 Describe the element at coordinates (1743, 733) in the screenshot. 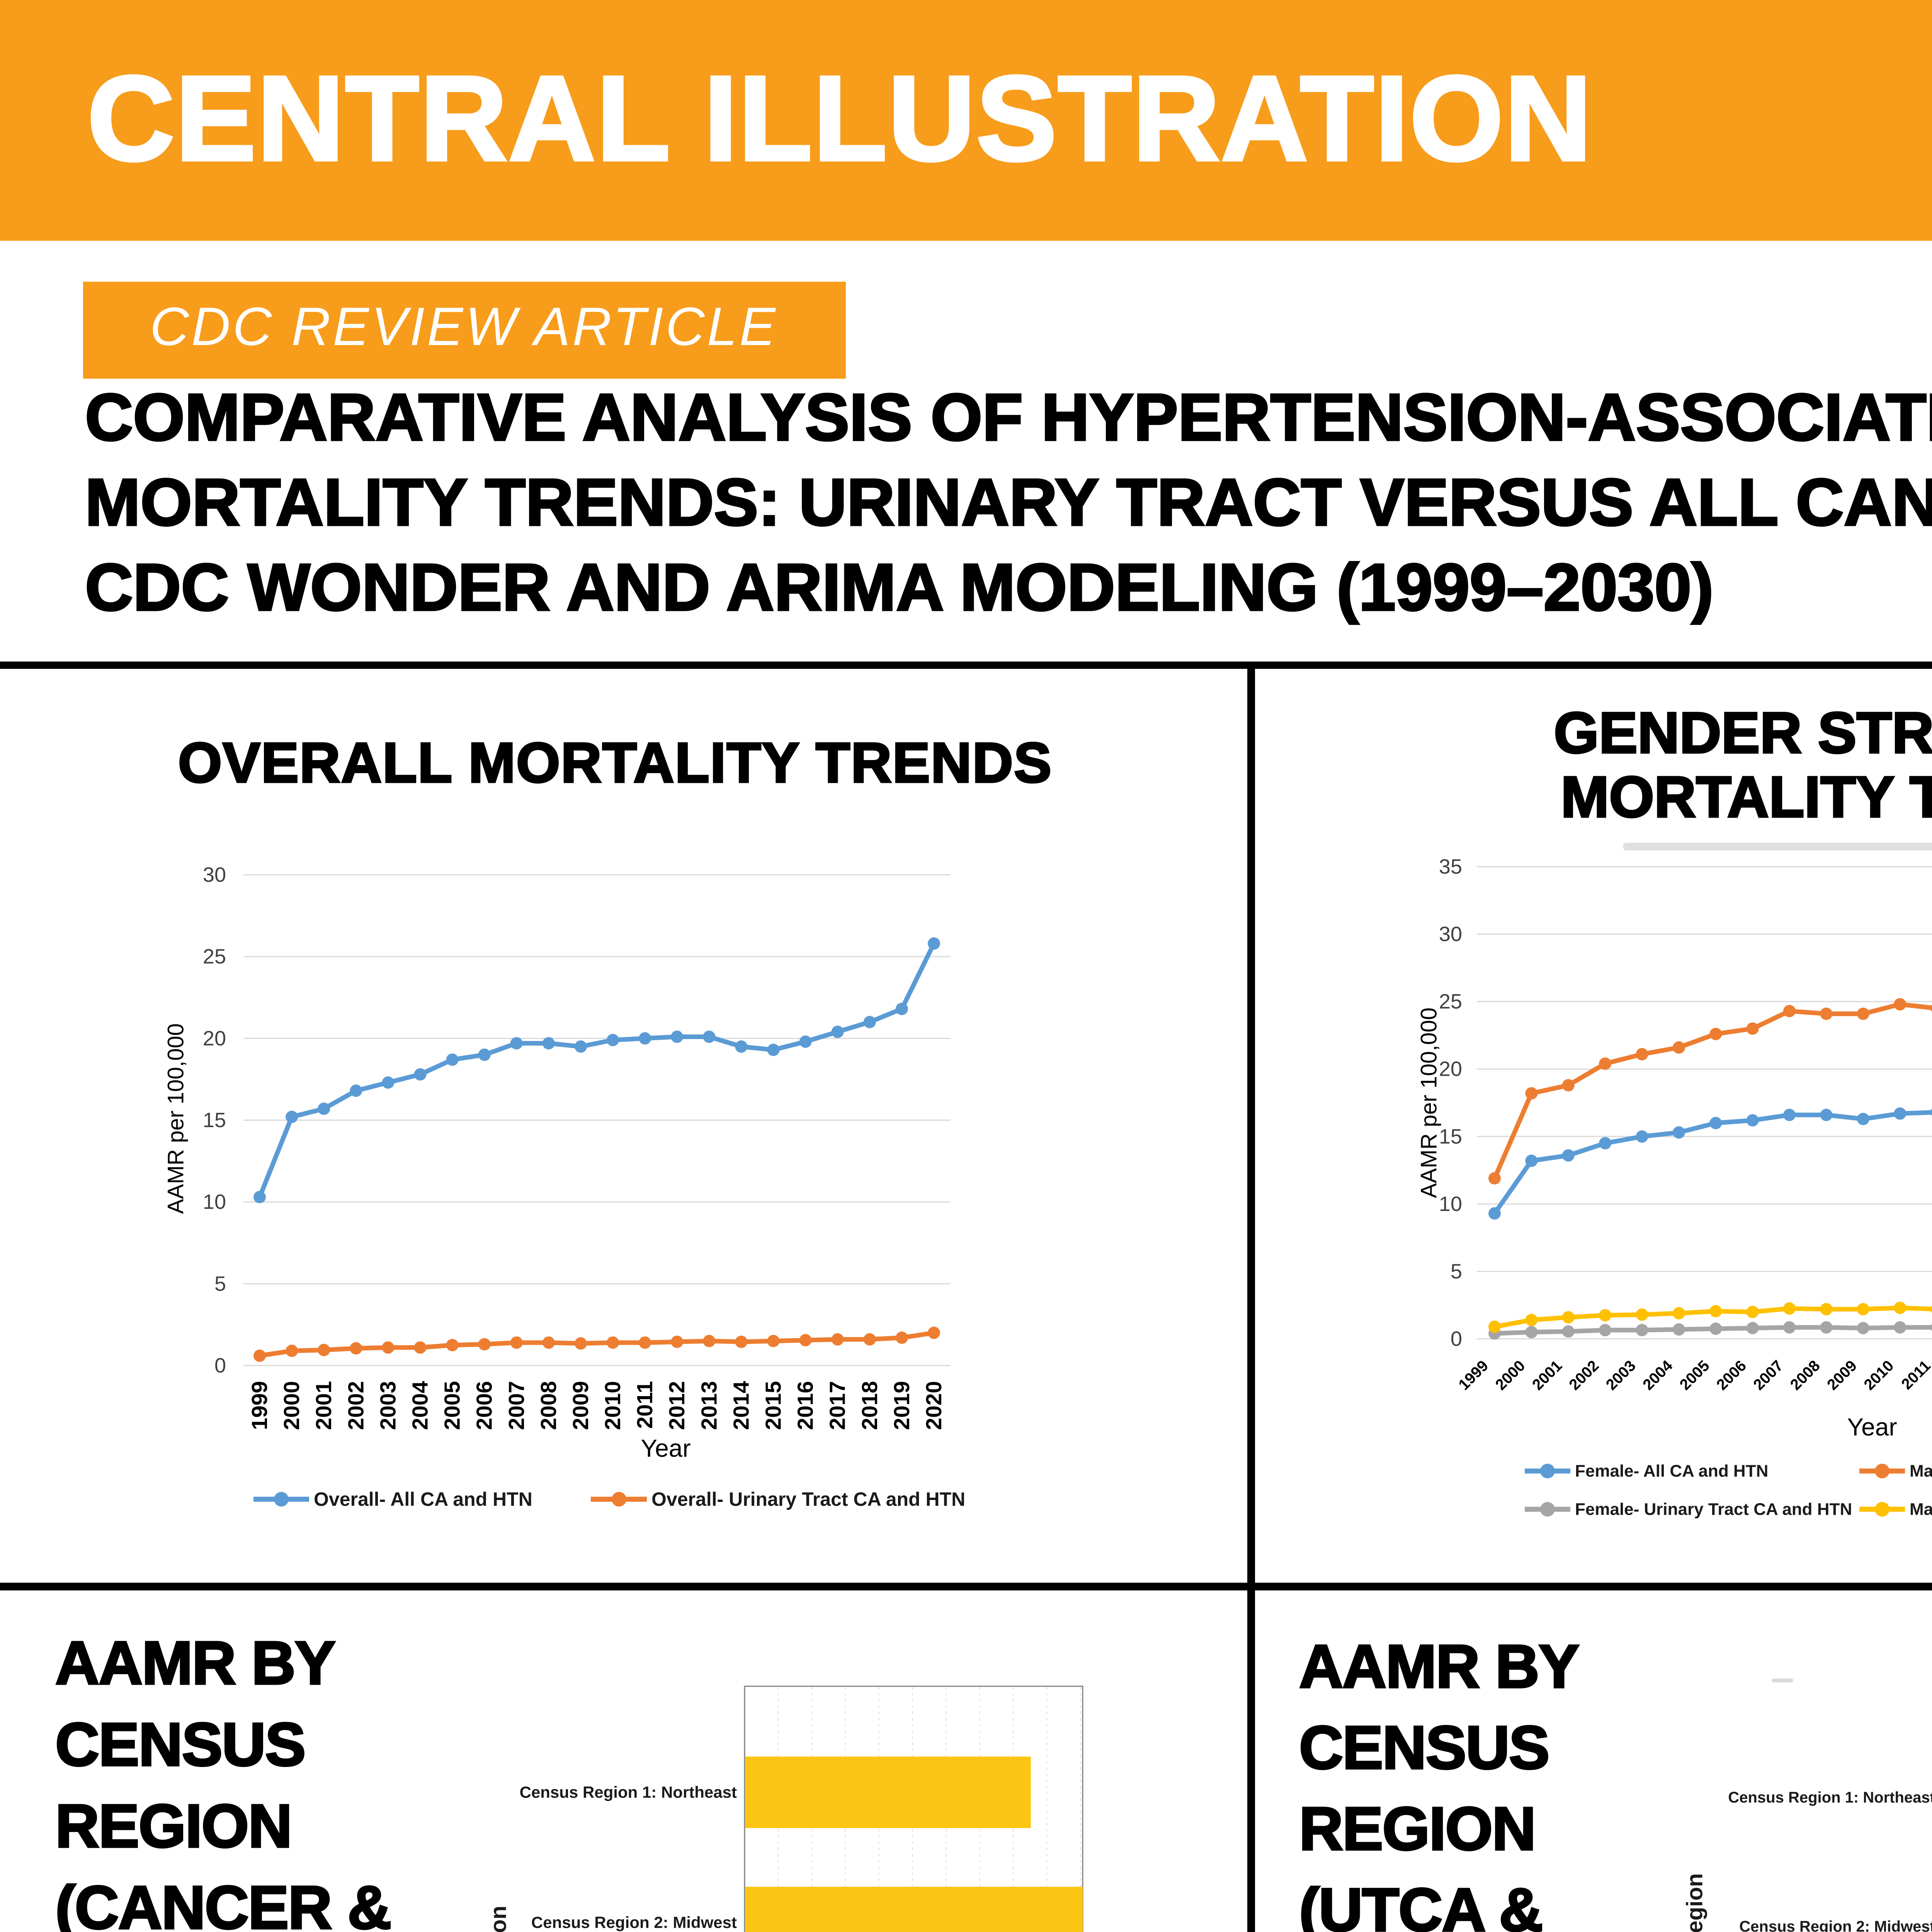

I see `svg-text: GENDER STRATIFIED` at that location.